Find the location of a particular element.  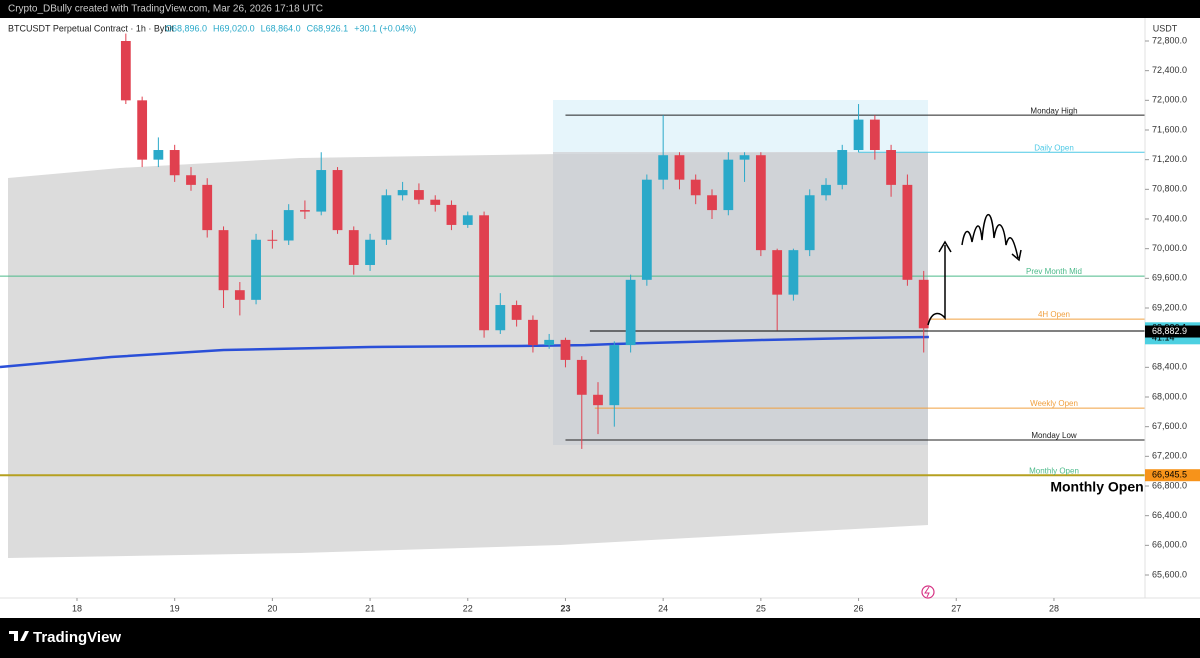

level-label: Weekly Open is located at coordinates (1054, 403).